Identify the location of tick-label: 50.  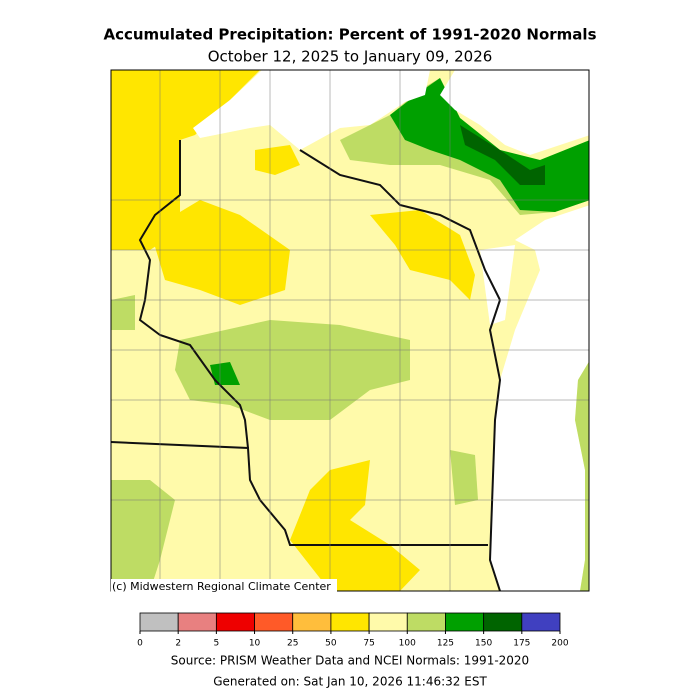
(331, 644).